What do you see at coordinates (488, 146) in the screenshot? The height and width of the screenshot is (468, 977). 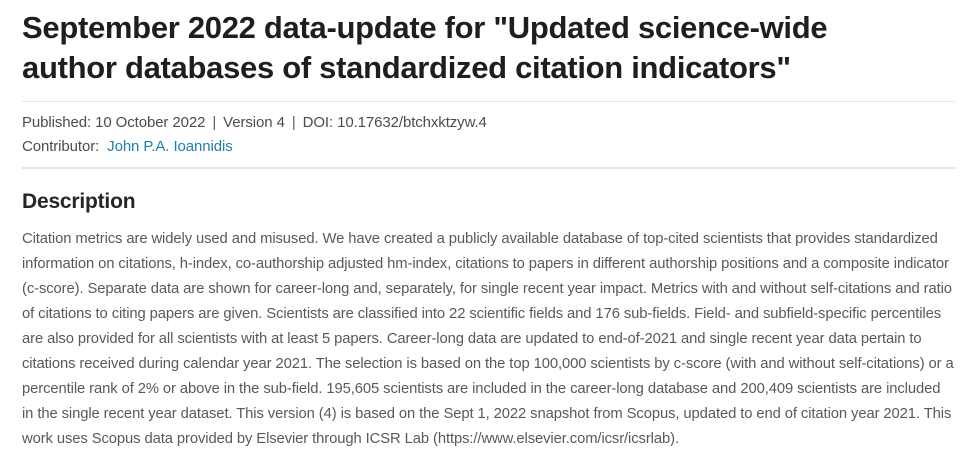 I see `contributor-row: Contributor: John P.A. Ioannidis` at bounding box center [488, 146].